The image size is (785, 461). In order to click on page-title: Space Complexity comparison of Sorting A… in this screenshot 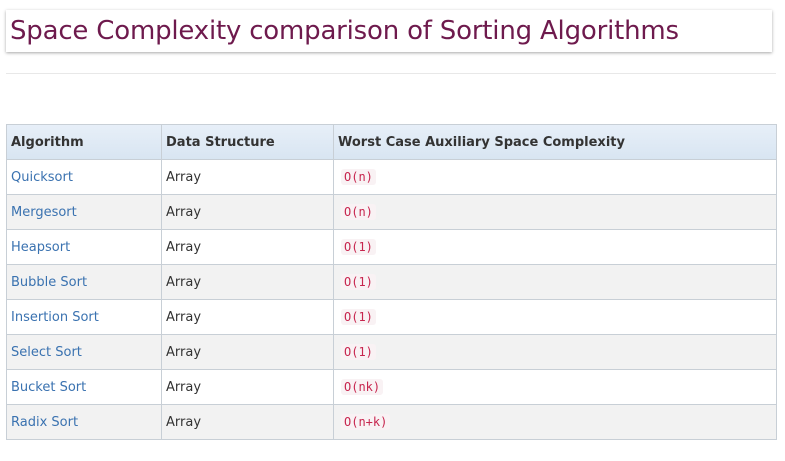, I will do `click(344, 31)`.